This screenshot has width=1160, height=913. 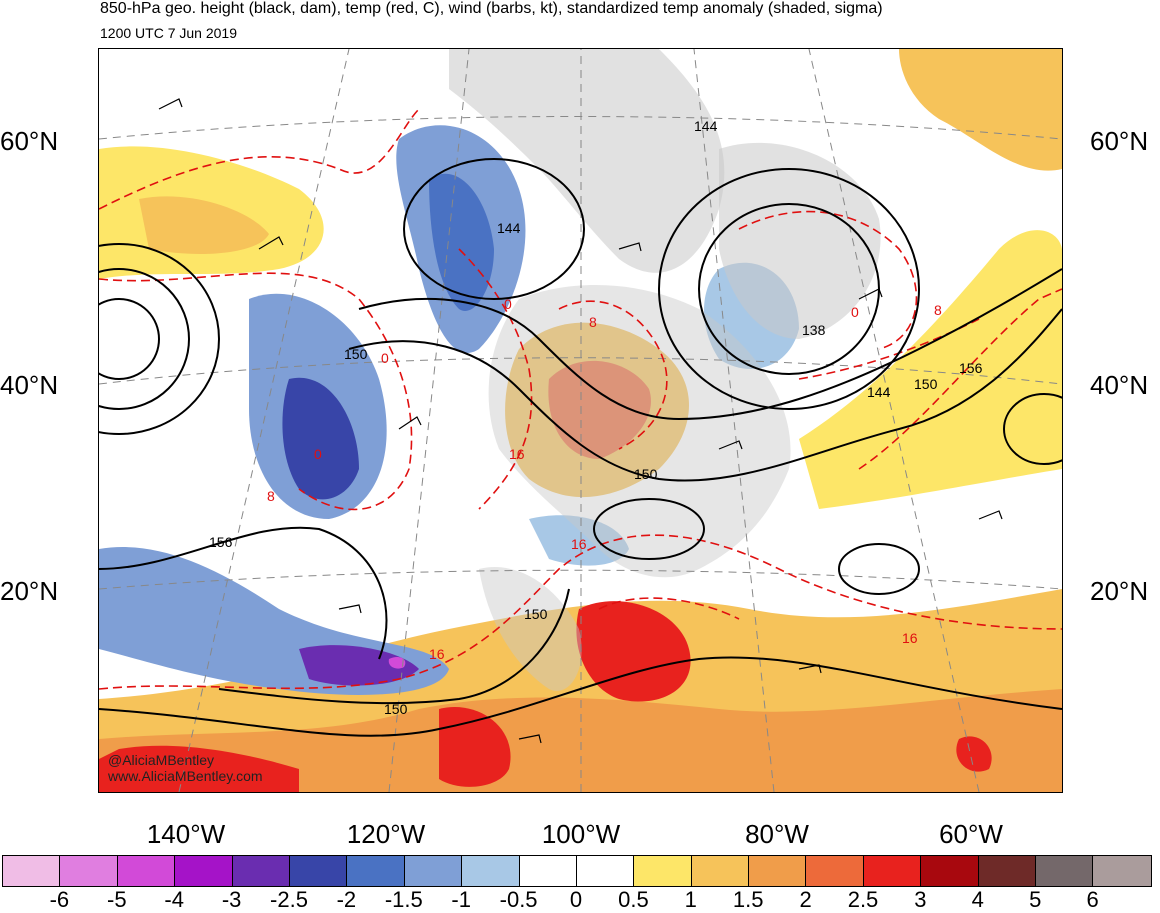 What do you see at coordinates (920, 899) in the screenshot?
I see `colorbar-tick-label: 3` at bounding box center [920, 899].